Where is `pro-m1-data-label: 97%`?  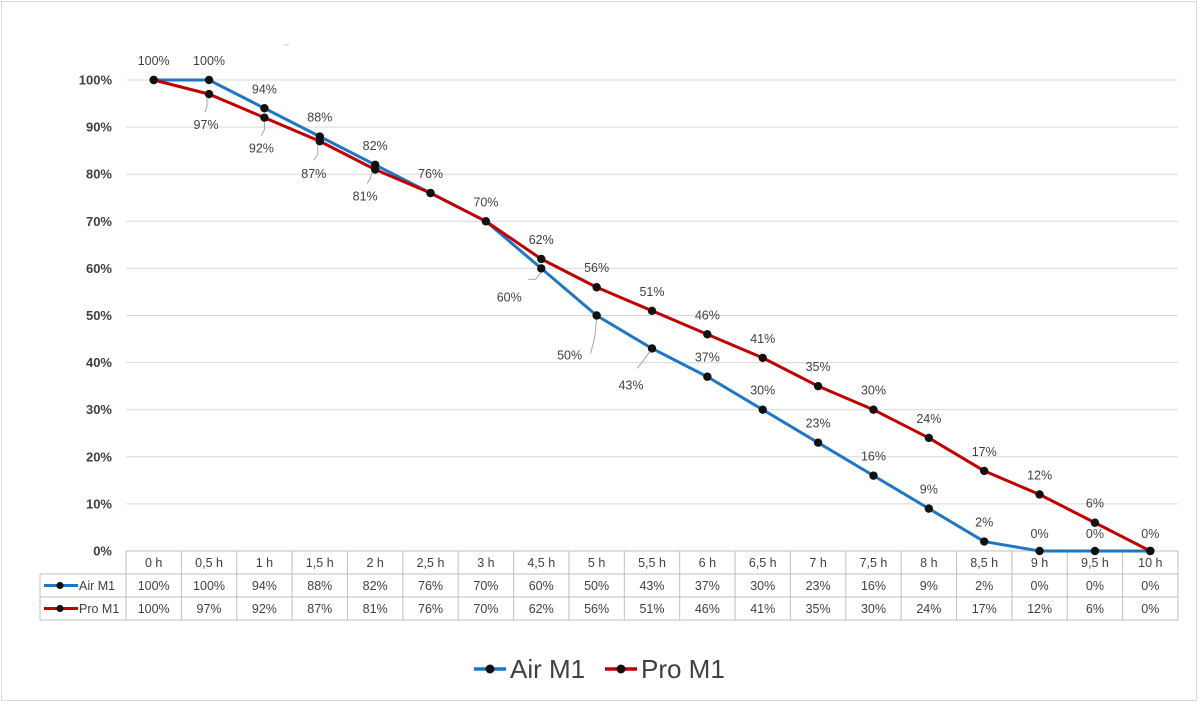
pro-m1-data-label: 97% is located at coordinates (206, 125).